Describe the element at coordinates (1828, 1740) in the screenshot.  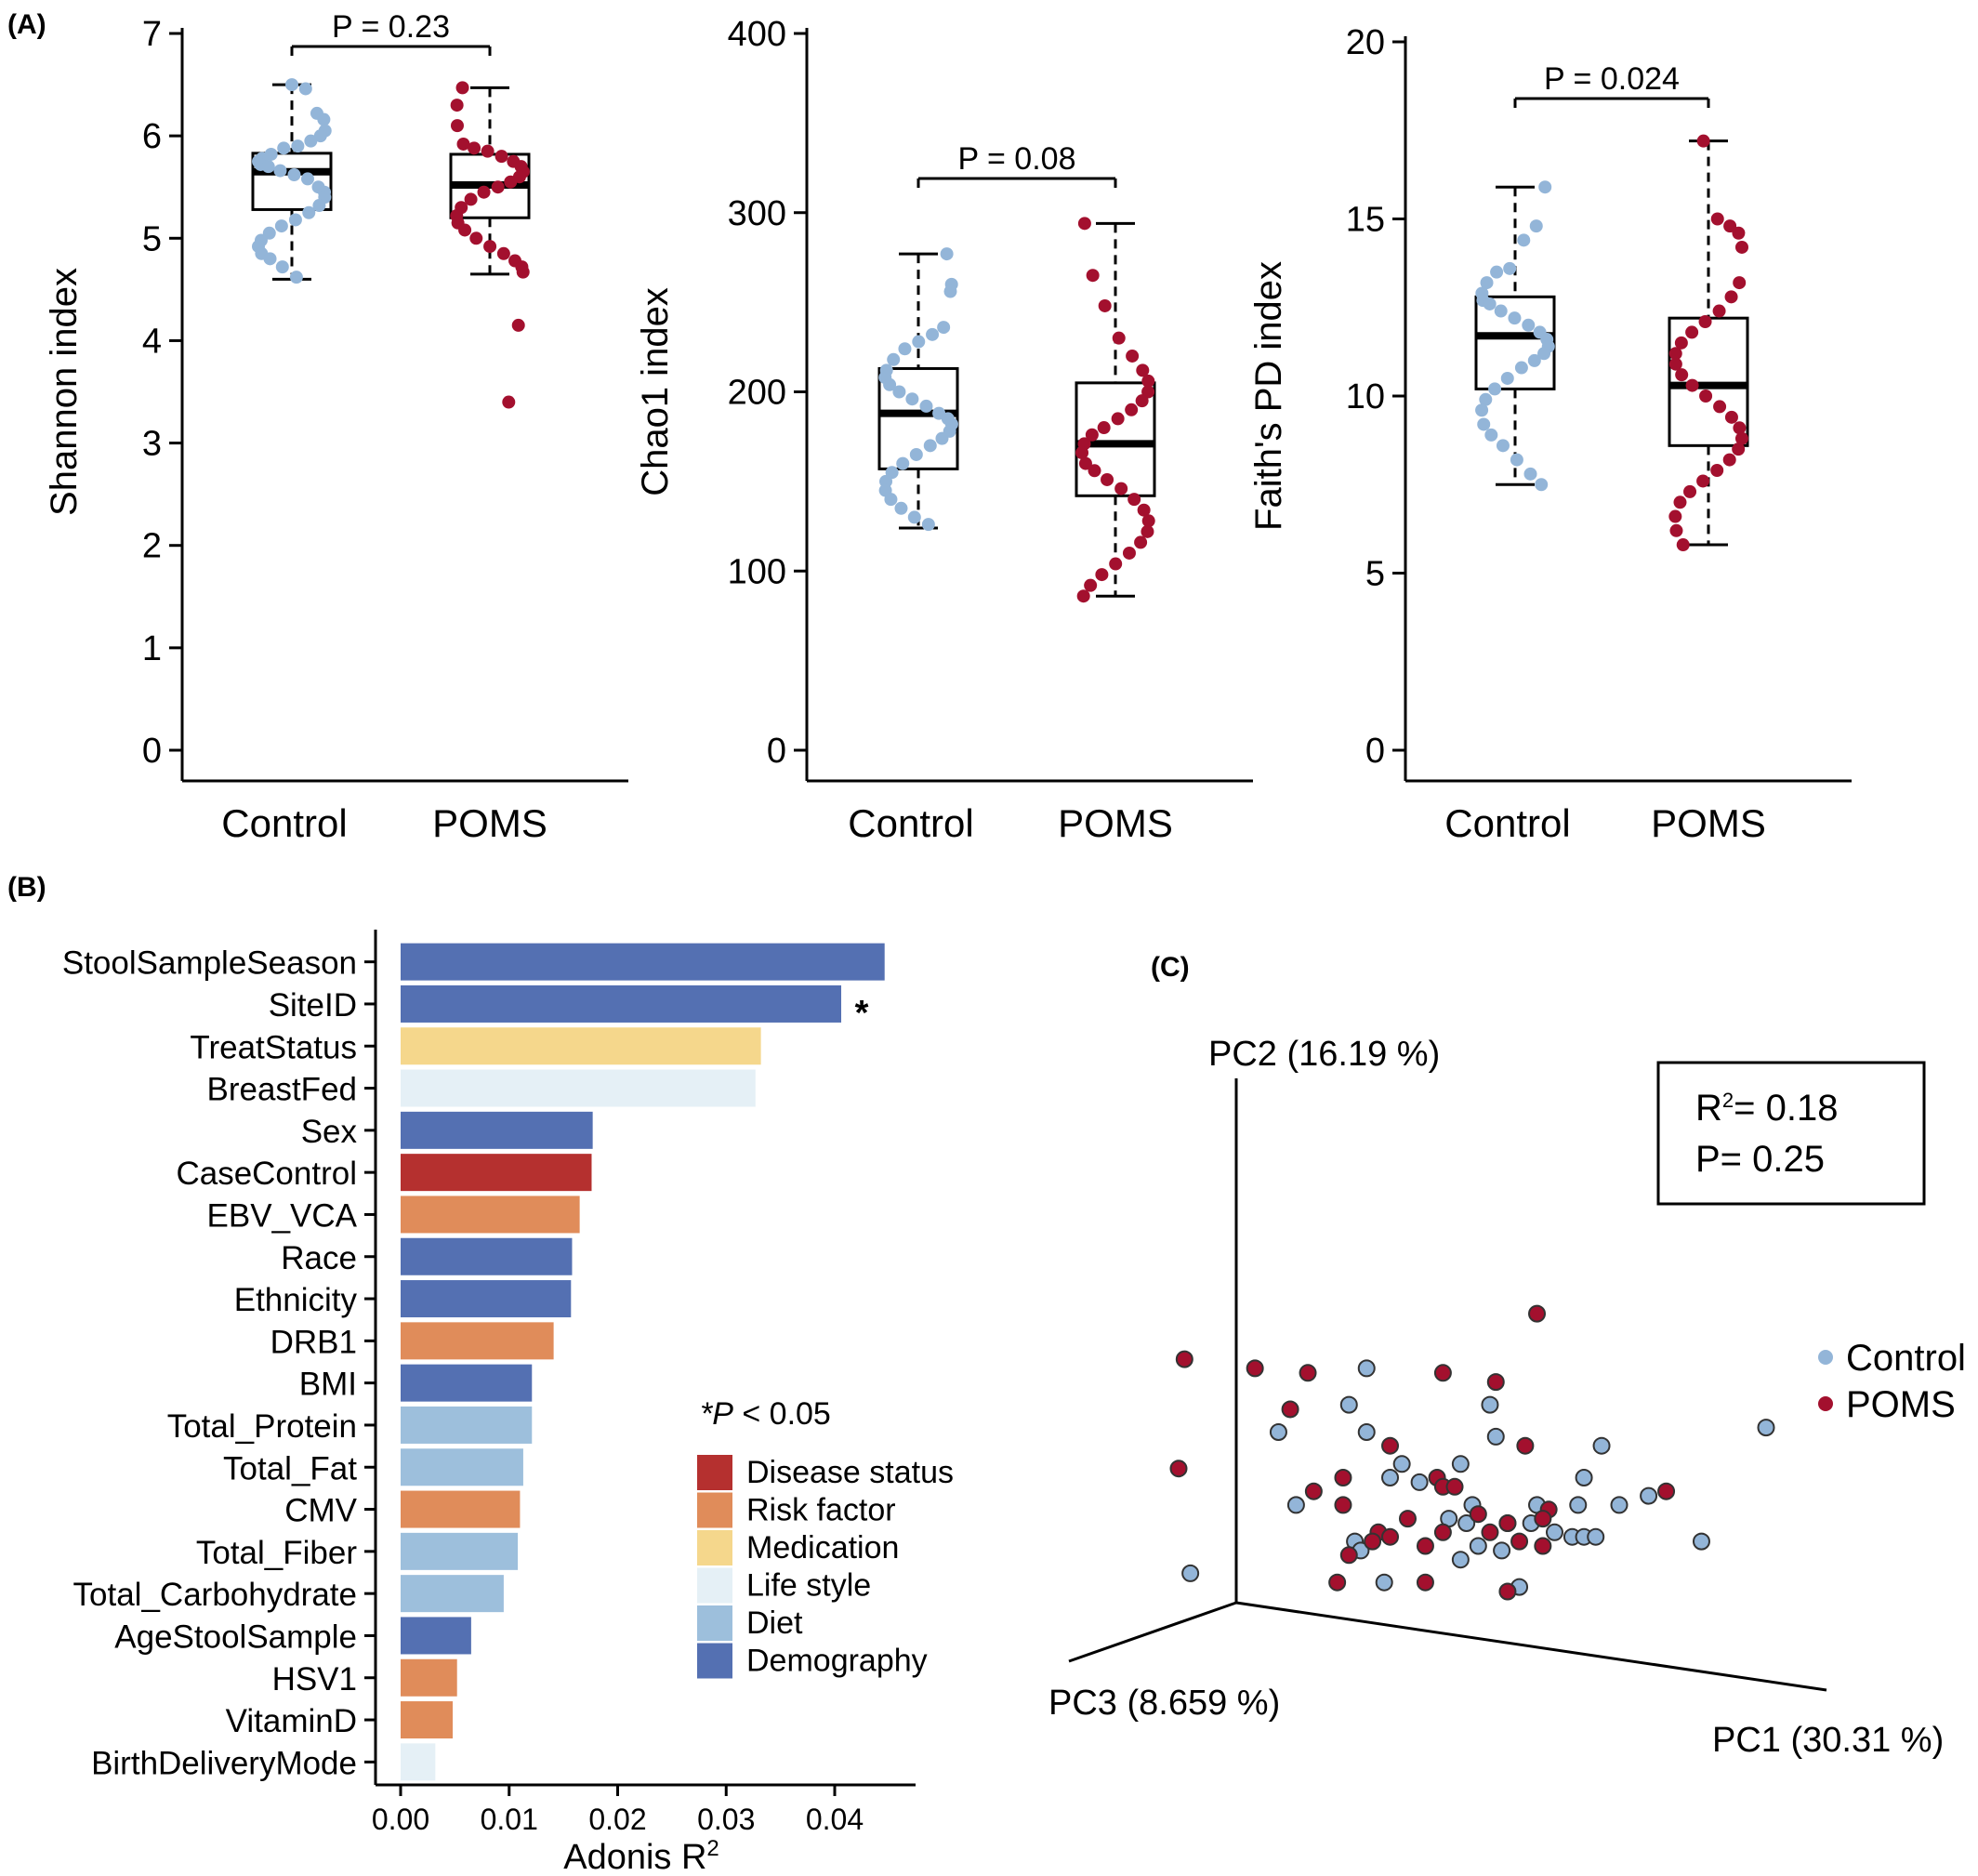
I see `pc1-axis-label: PC1 (30.31 %)` at that location.